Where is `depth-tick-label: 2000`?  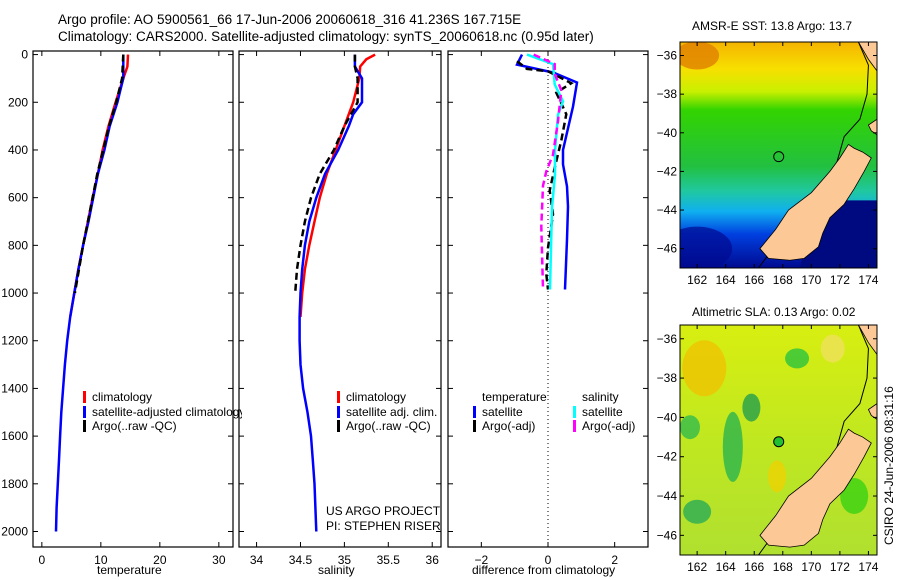 depth-tick-label: 2000 is located at coordinates (14, 532).